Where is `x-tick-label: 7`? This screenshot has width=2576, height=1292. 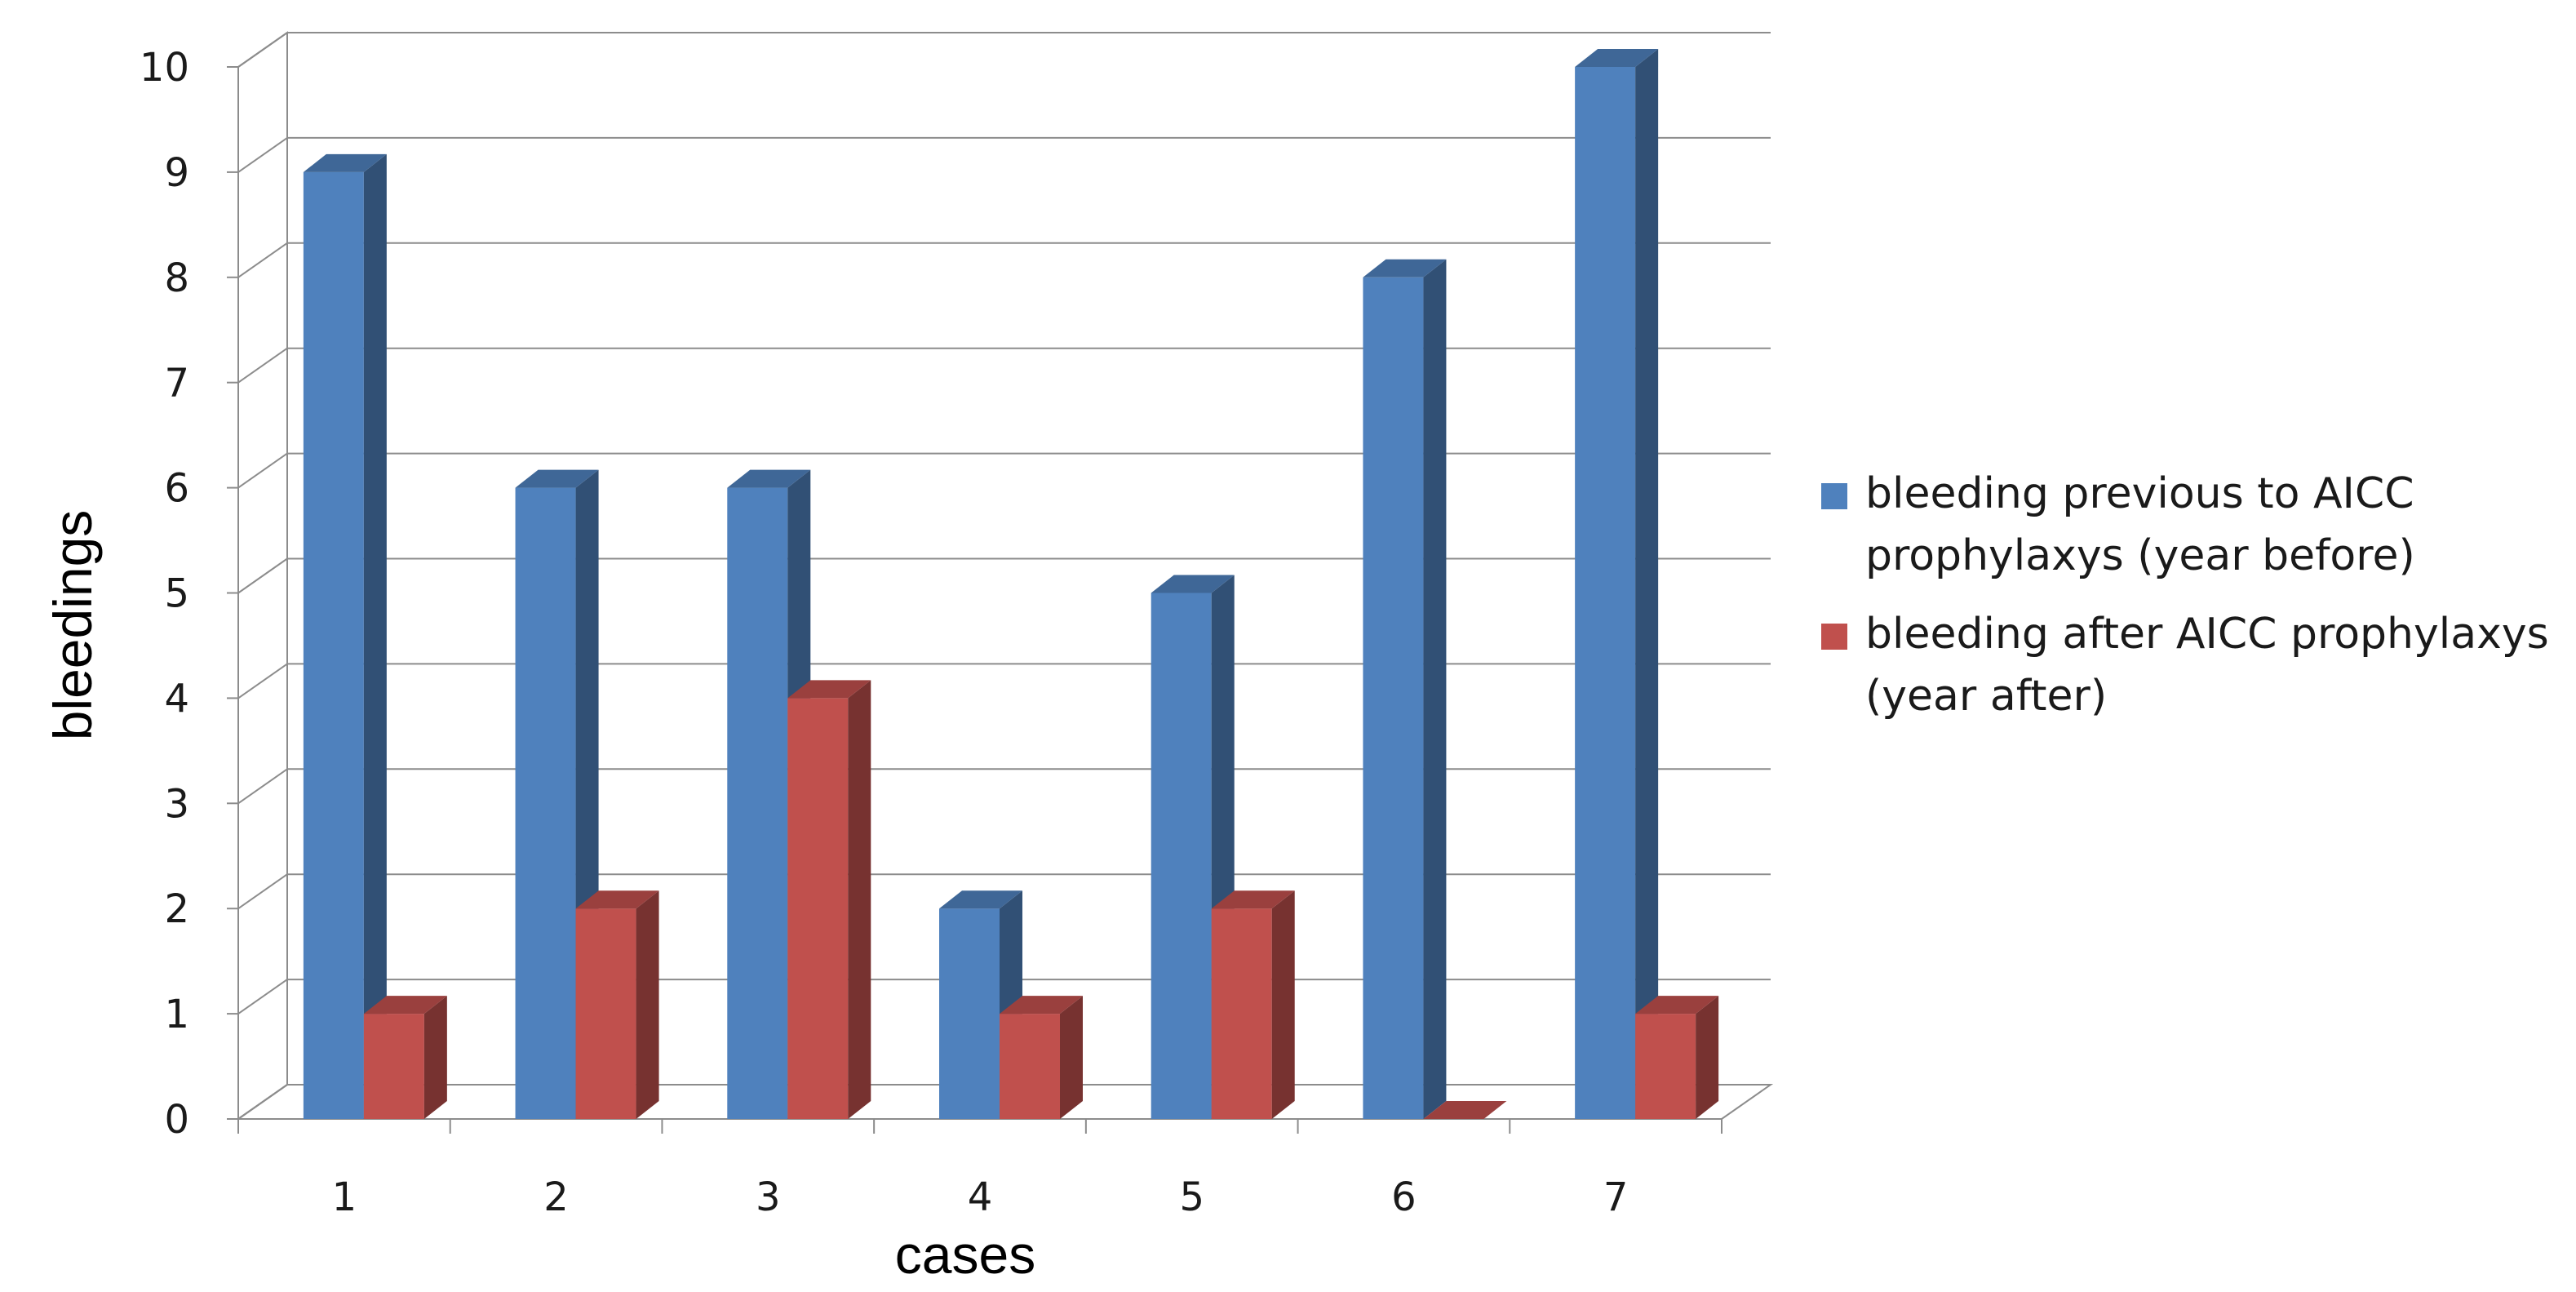 x-tick-label: 7 is located at coordinates (1616, 1197).